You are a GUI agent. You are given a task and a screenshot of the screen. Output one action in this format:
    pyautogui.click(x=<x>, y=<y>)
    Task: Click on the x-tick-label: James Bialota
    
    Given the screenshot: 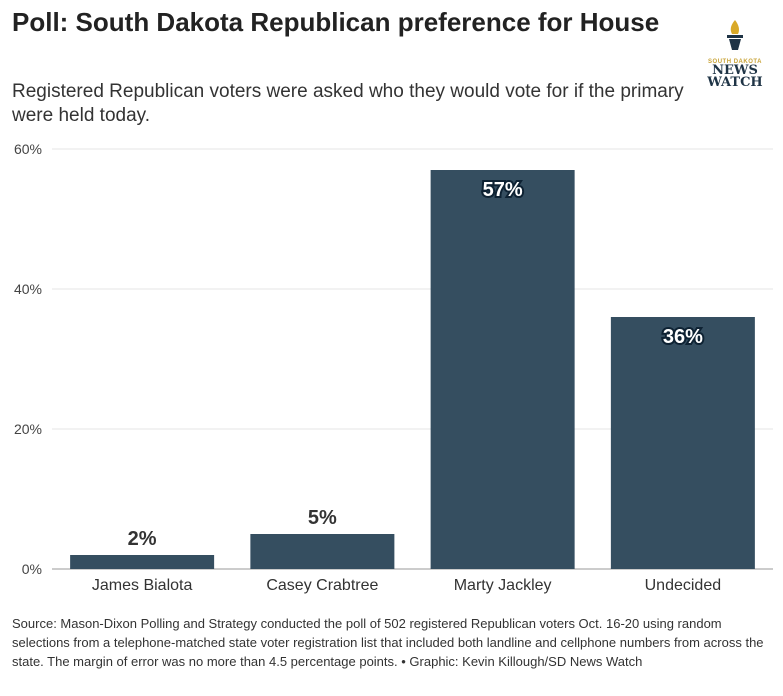 What is the action you would take?
    pyautogui.click(x=142, y=585)
    